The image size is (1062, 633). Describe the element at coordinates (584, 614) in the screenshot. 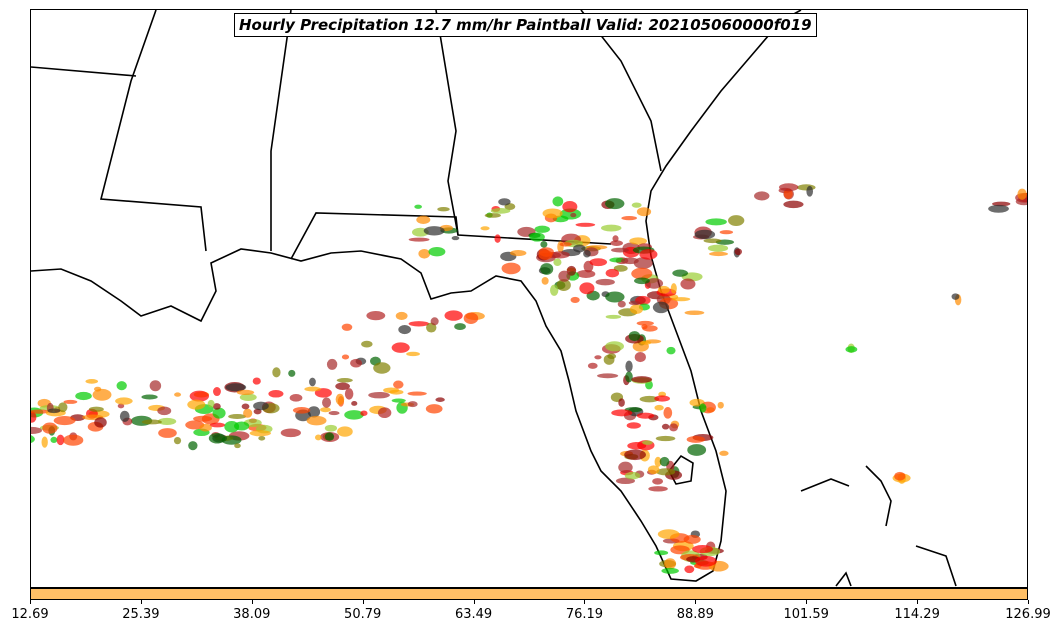

I see `colorbar-tick-label: 76.19` at that location.